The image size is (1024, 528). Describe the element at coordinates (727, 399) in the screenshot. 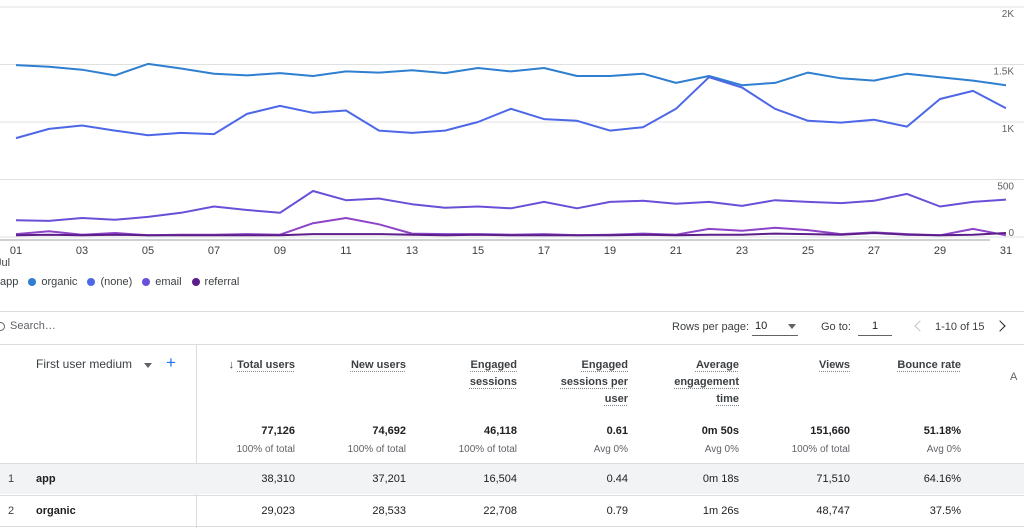

I see `metric-header-label: time` at that location.